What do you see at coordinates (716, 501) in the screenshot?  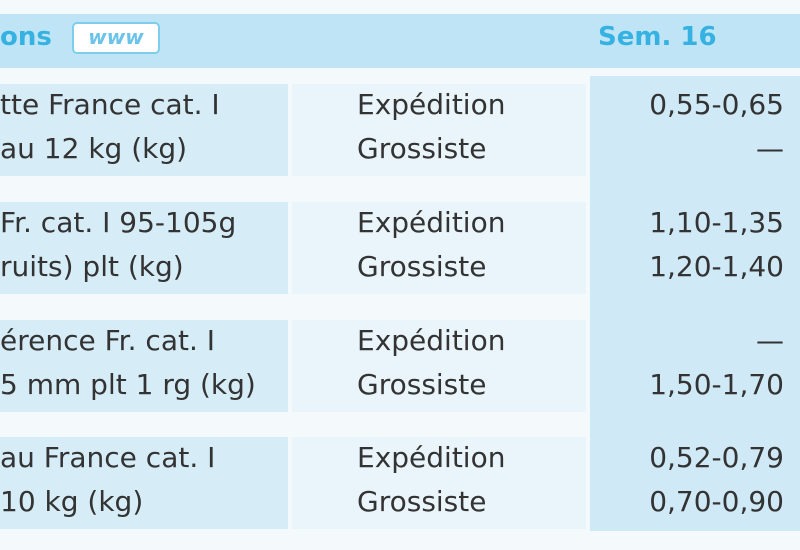 I see `price-text: 0,70-0,90` at bounding box center [716, 501].